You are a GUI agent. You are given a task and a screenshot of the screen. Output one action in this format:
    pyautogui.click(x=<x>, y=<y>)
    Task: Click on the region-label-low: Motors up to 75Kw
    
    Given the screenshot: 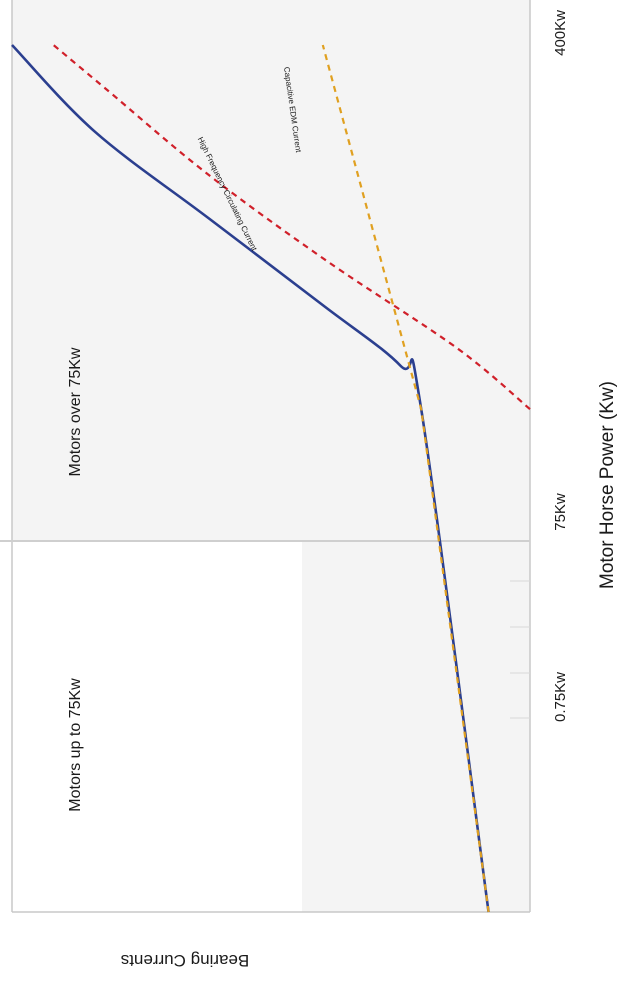 What is the action you would take?
    pyautogui.click(x=75, y=745)
    